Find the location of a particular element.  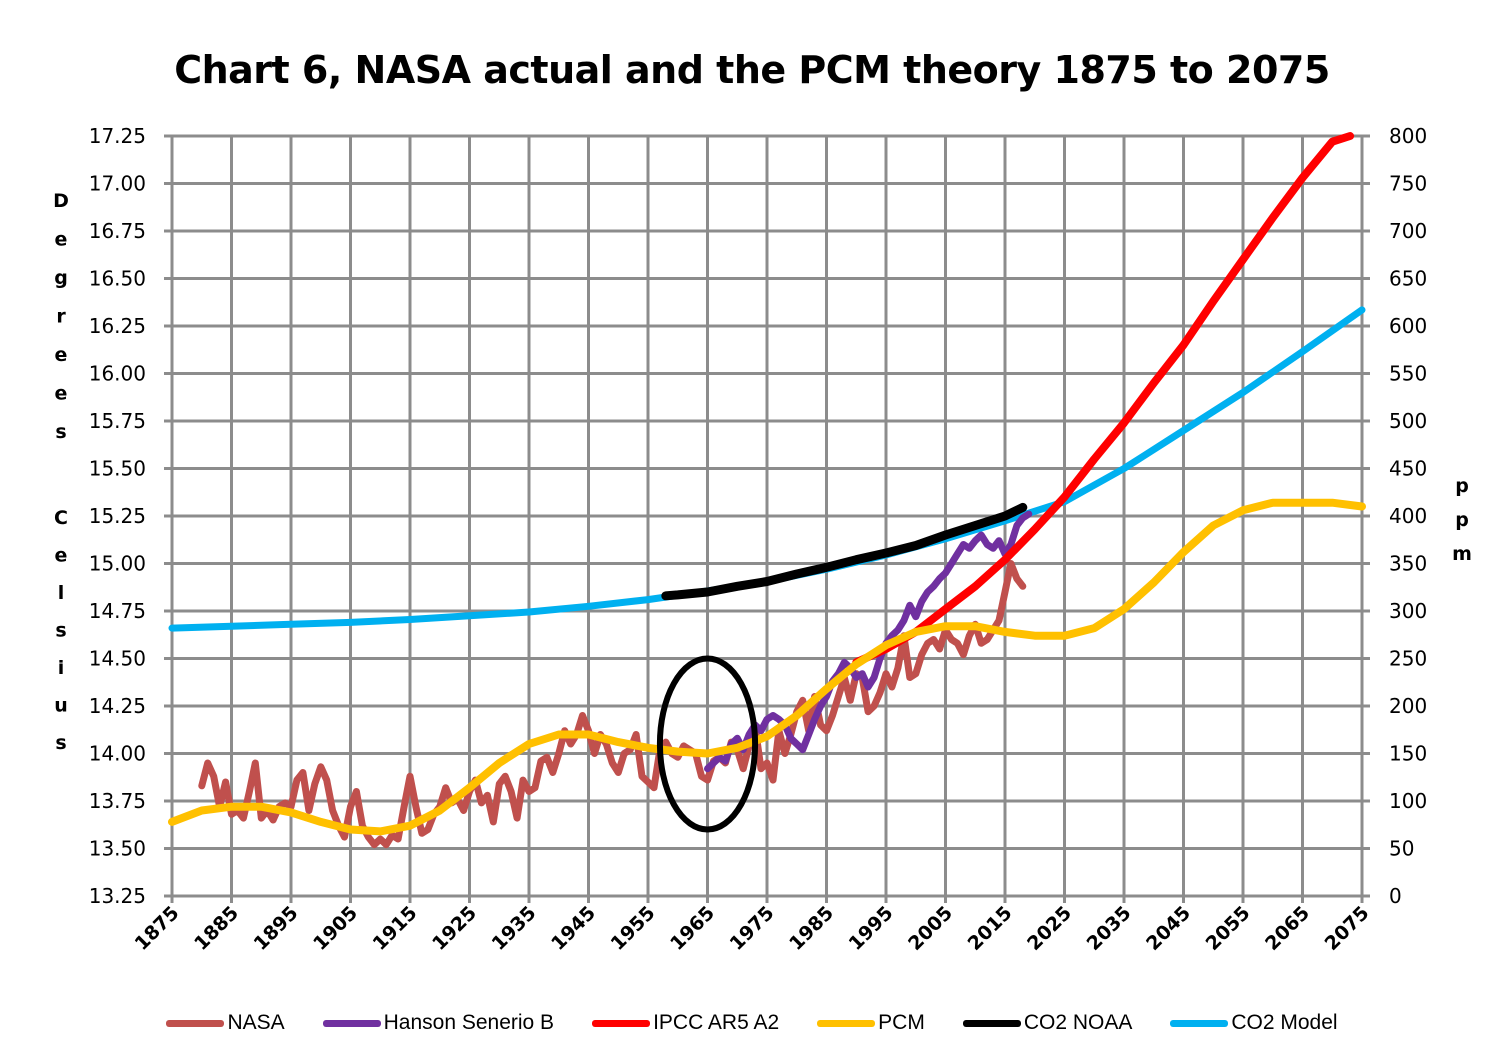

y-tick-label-right: 300 is located at coordinates (1408, 611).